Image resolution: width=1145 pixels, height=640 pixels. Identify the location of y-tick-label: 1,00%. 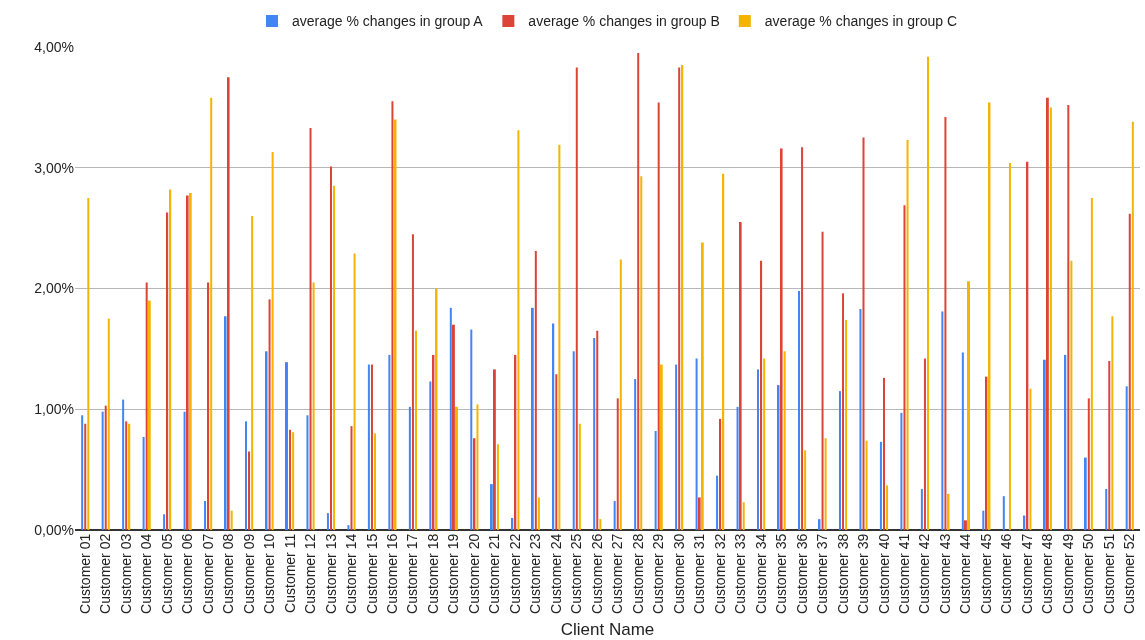
(54, 409).